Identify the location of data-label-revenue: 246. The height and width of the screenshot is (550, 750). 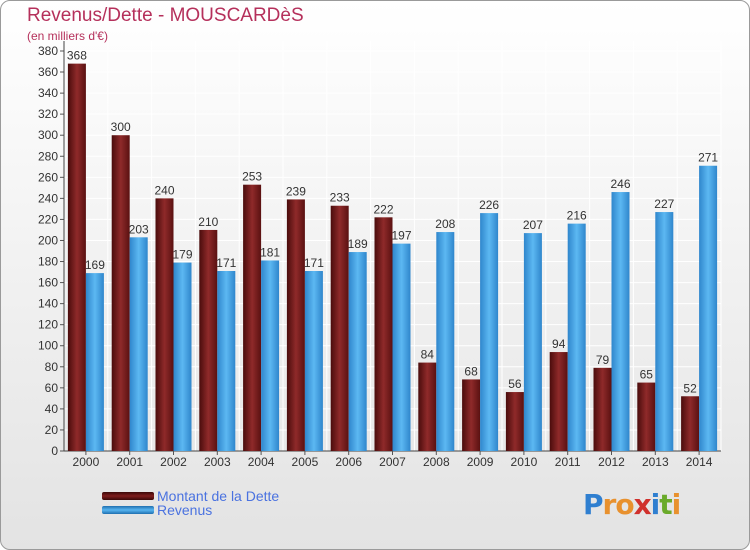
(620, 184).